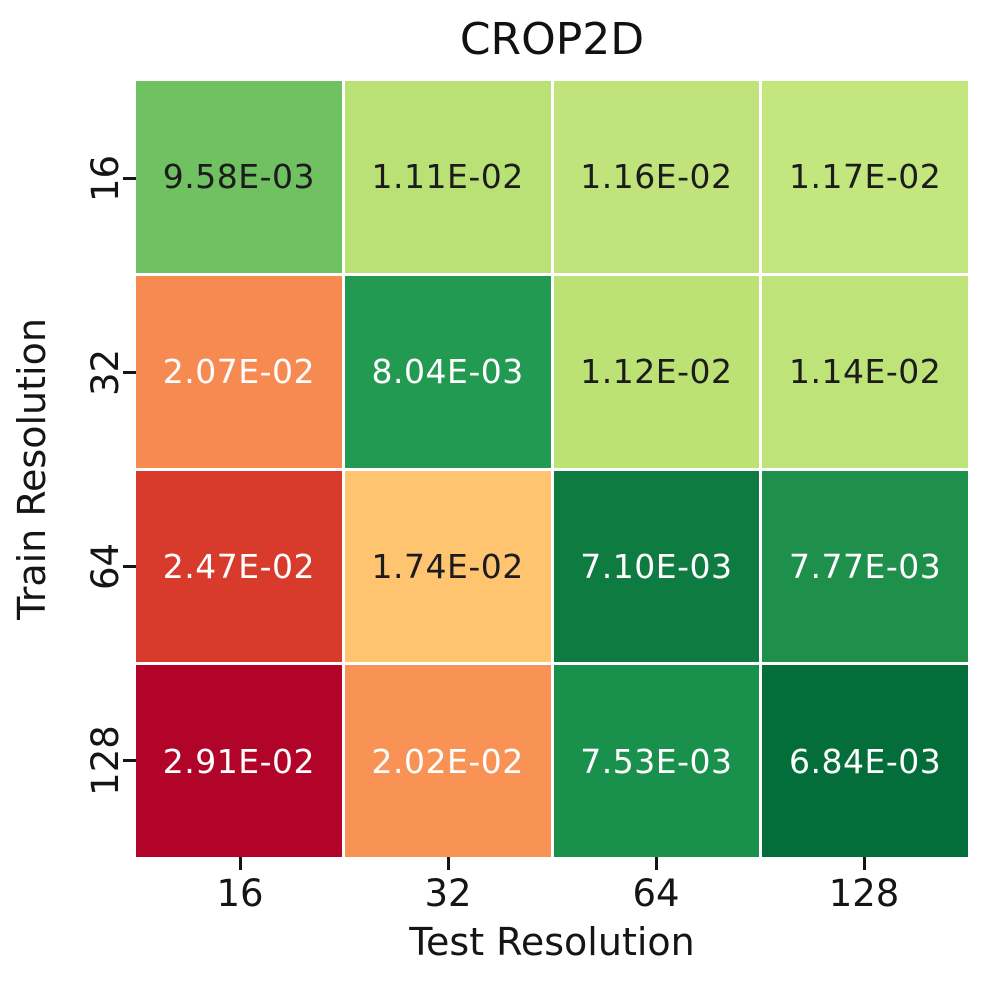 Image resolution: width=996 pixels, height=993 pixels. I want to click on y-tick-label-128: 128, so click(105, 760).